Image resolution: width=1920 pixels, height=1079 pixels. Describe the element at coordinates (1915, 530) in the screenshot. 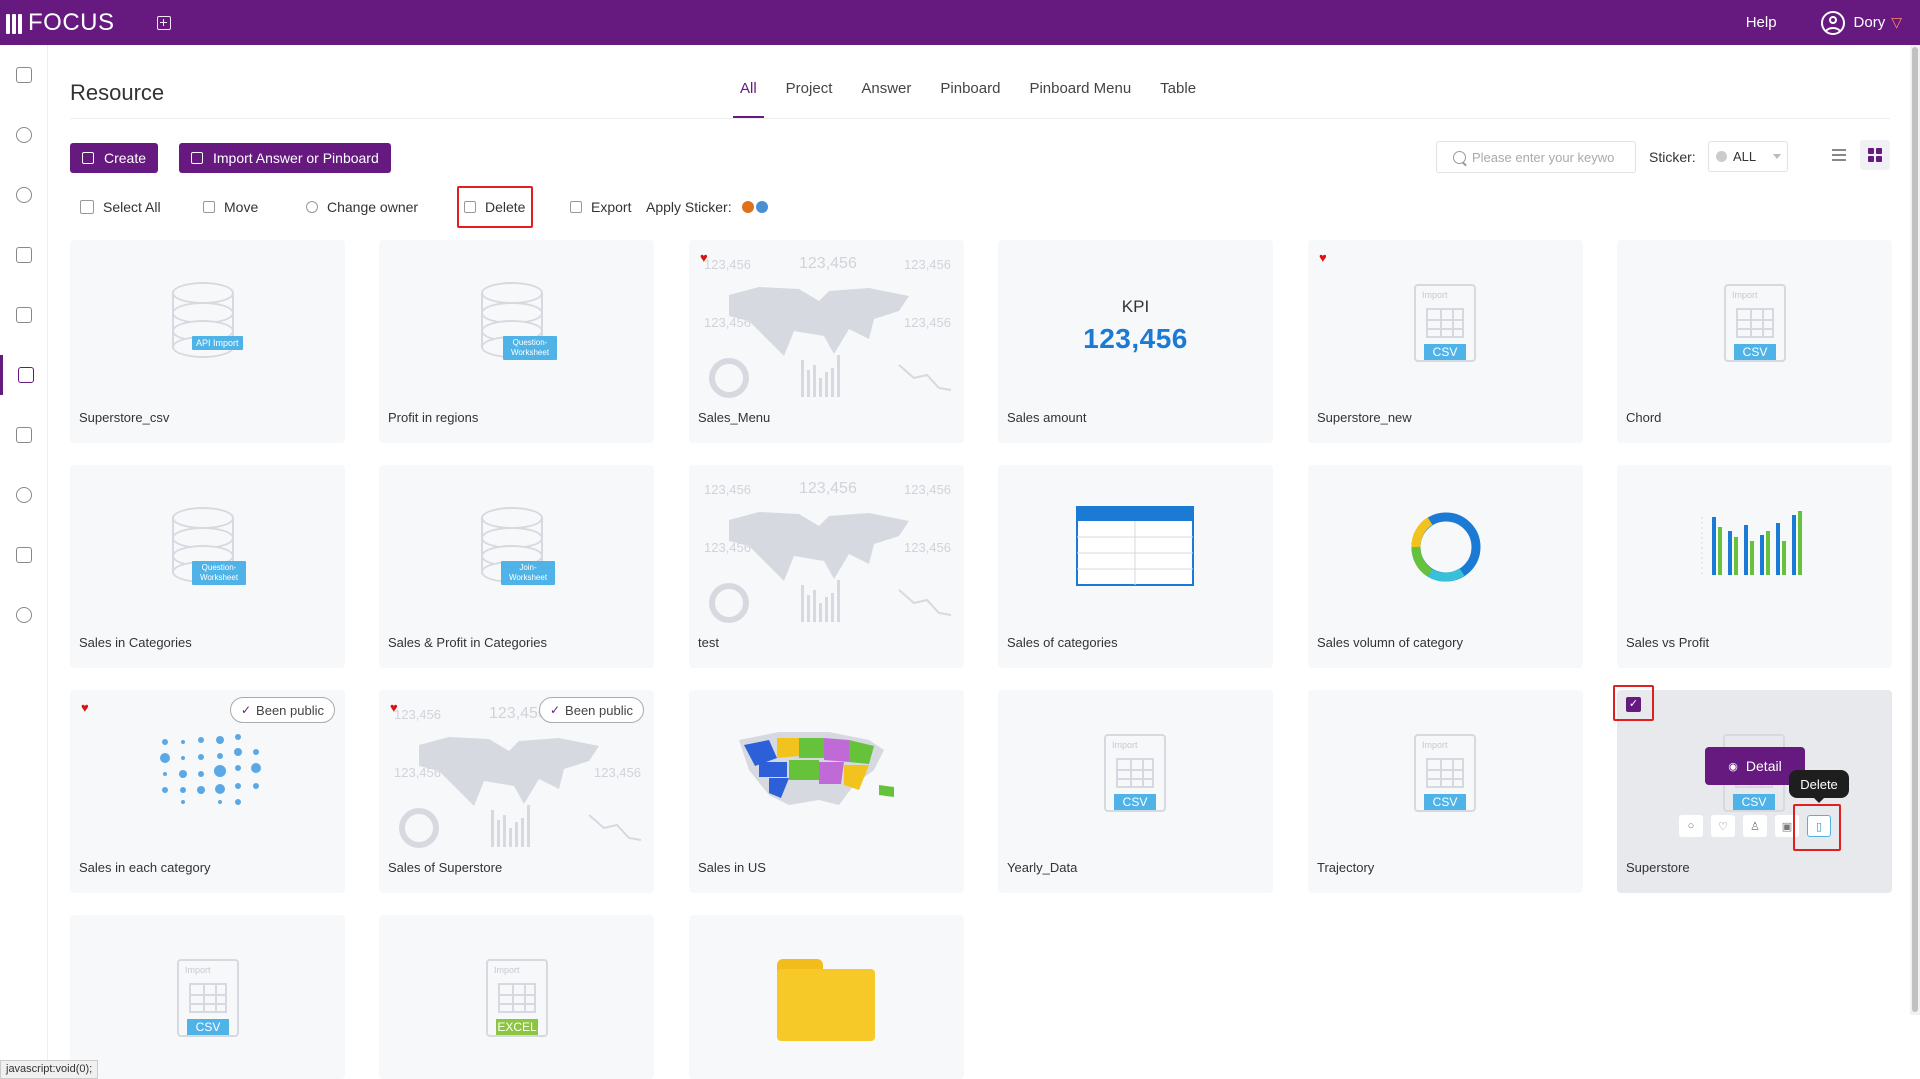

I see `vertical-scrollbar` at that location.